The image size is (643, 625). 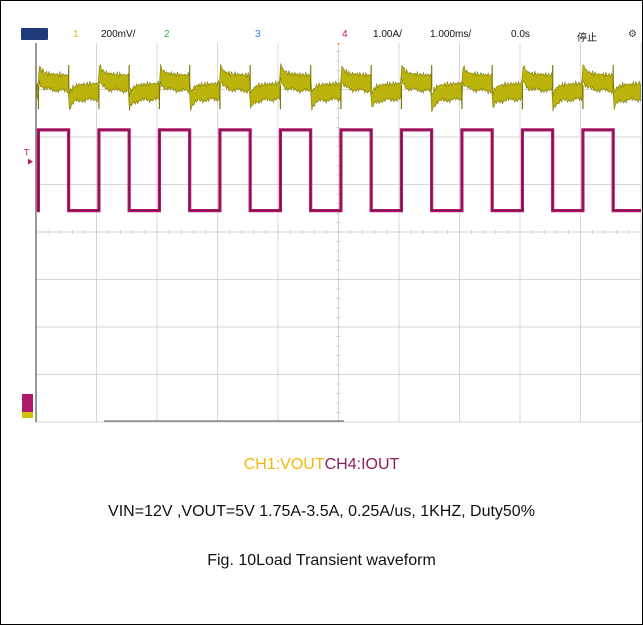 I want to click on figure-title: Fig. 10Load Transient waveform, so click(x=321, y=560).